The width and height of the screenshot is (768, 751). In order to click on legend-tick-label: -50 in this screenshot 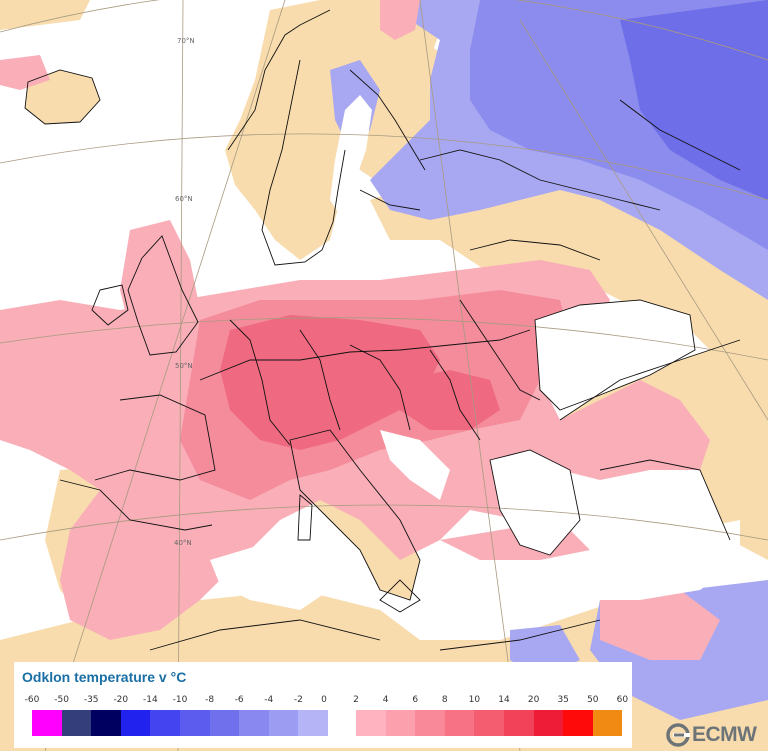, I will do `click(61, 700)`.